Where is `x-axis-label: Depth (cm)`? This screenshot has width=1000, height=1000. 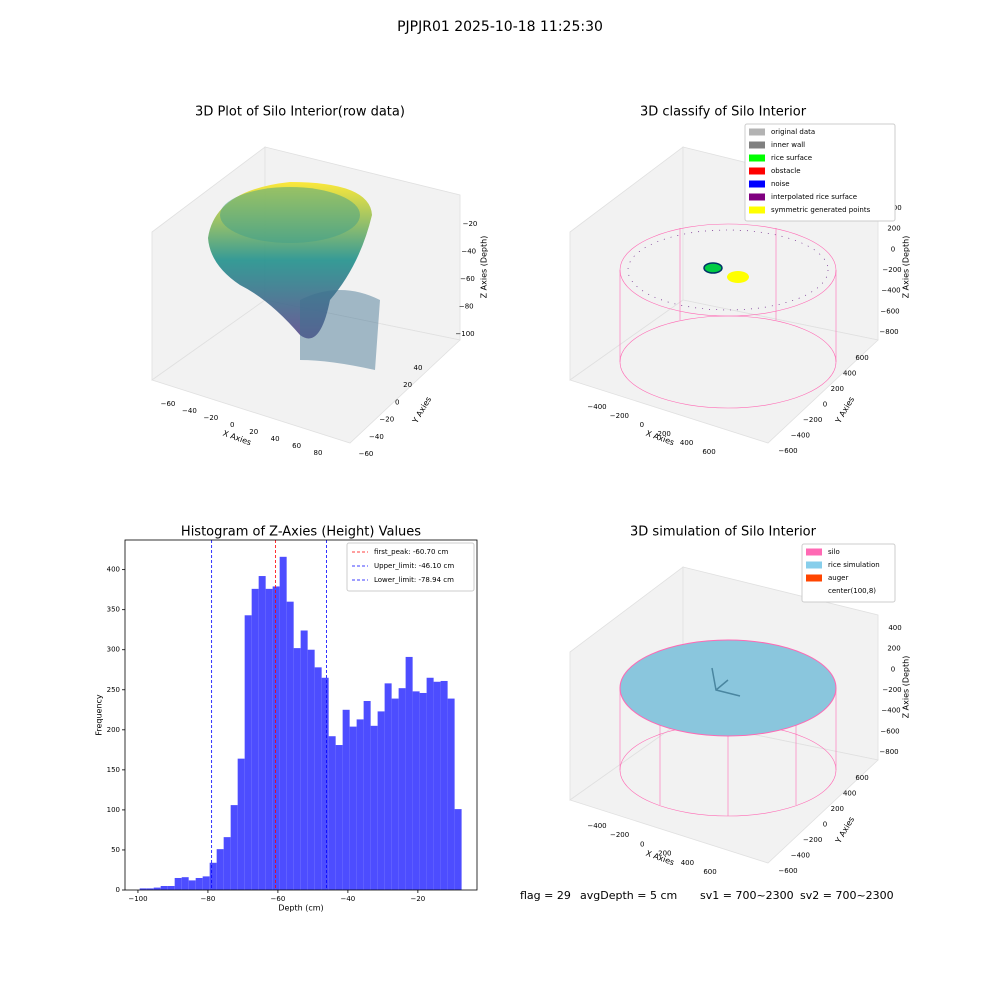
x-axis-label: Depth (cm) is located at coordinates (300, 908).